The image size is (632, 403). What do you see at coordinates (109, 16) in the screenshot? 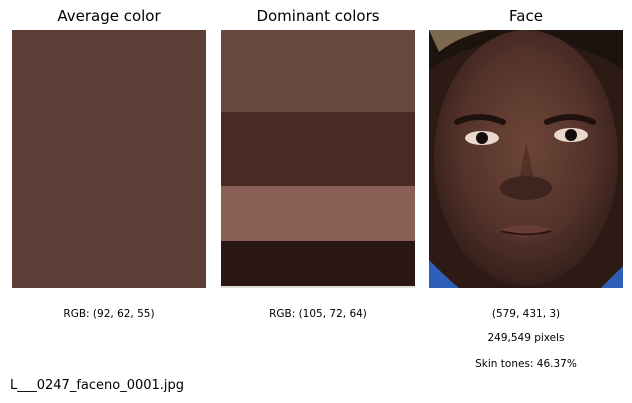
I see `average-color-title: Average color` at bounding box center [109, 16].